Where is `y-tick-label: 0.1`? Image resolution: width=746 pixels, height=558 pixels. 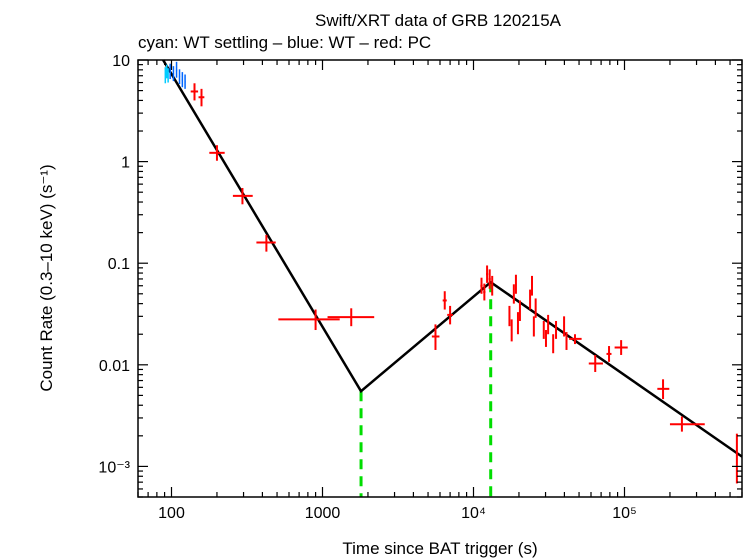 y-tick-label: 0.1 is located at coordinates (119, 264).